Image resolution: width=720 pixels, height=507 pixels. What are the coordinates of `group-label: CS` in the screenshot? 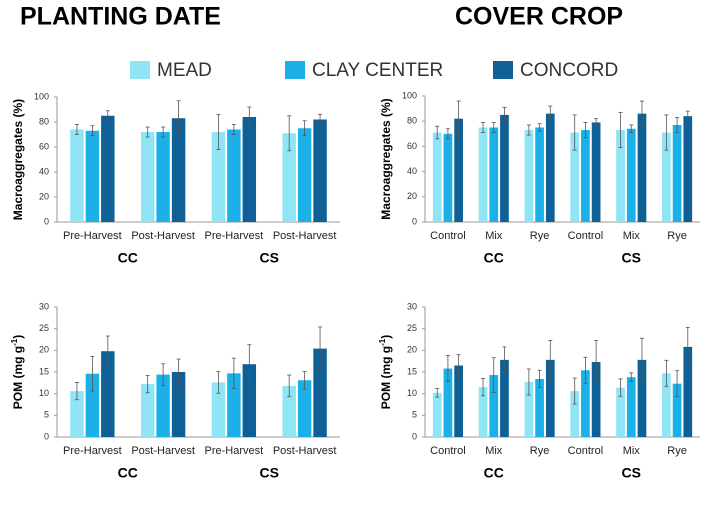 It's located at (269, 258).